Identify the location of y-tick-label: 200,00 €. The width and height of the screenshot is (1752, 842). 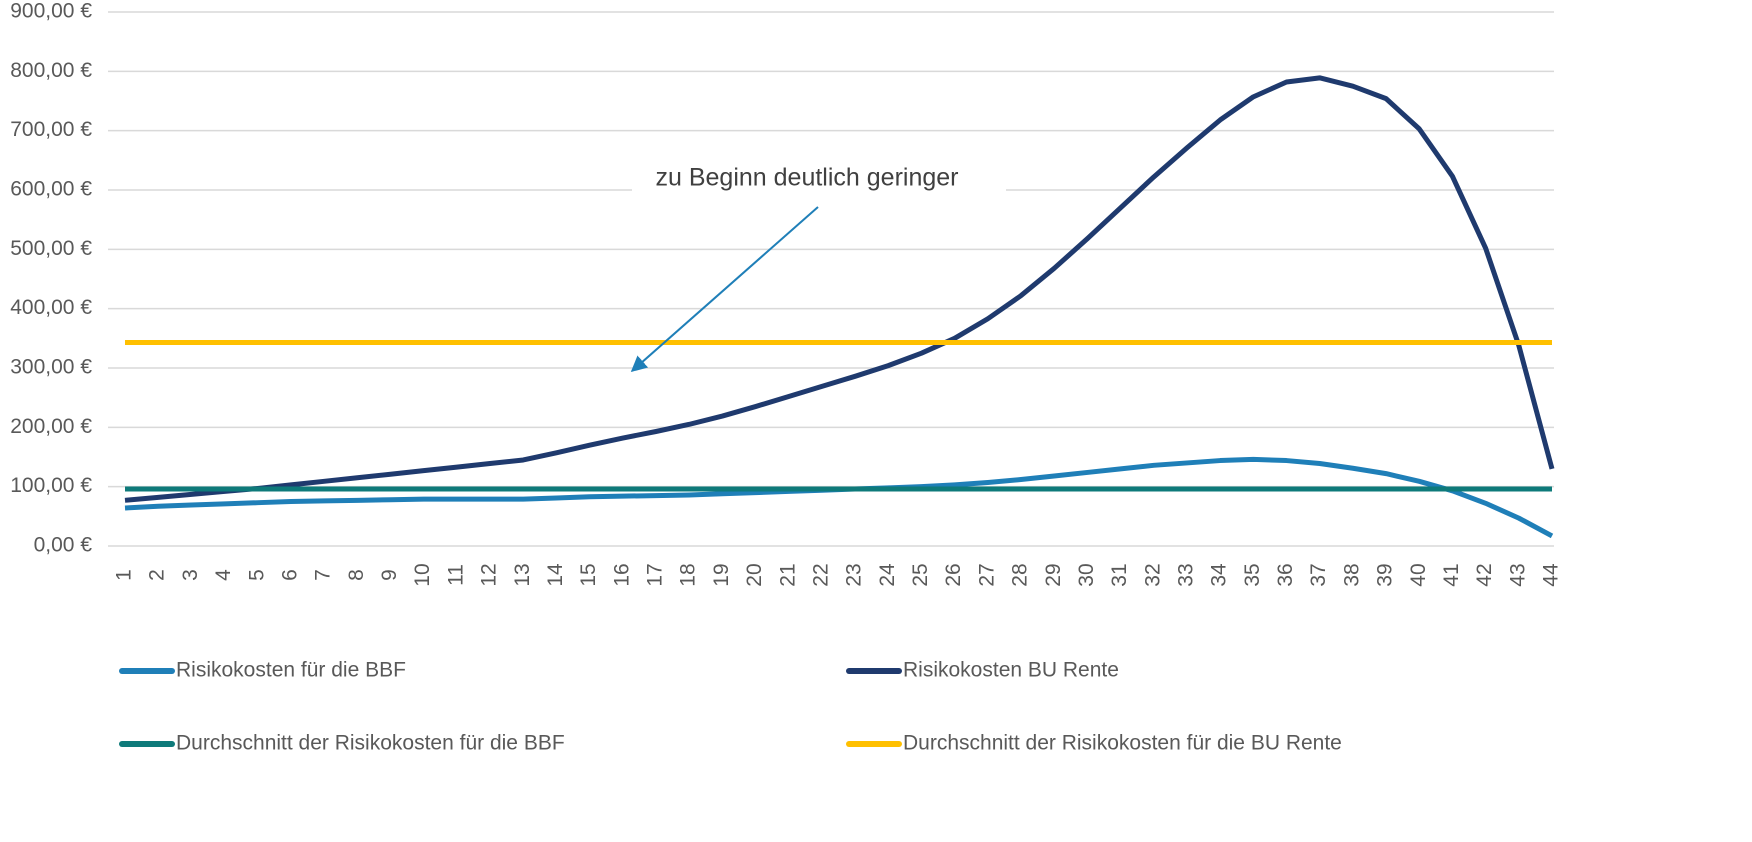
(51, 426).